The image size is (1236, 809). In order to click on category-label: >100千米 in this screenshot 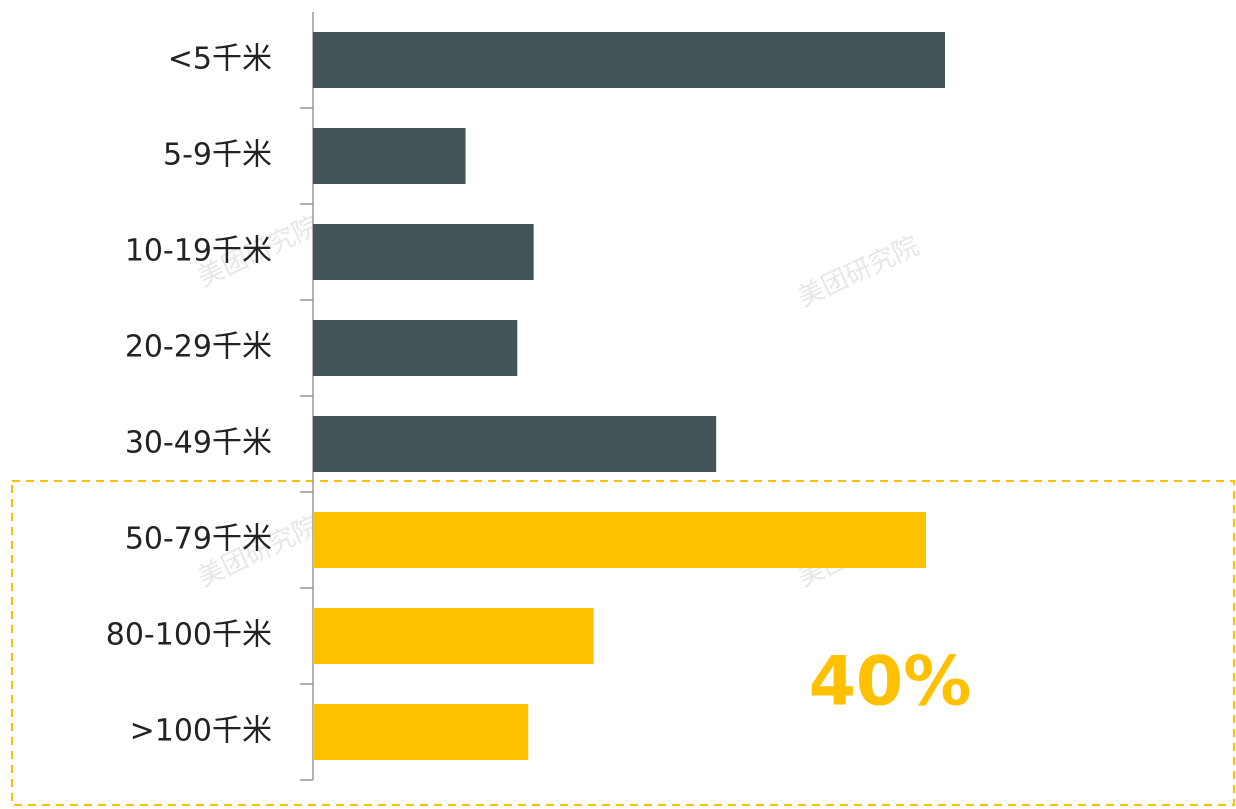, I will do `click(201, 731)`.